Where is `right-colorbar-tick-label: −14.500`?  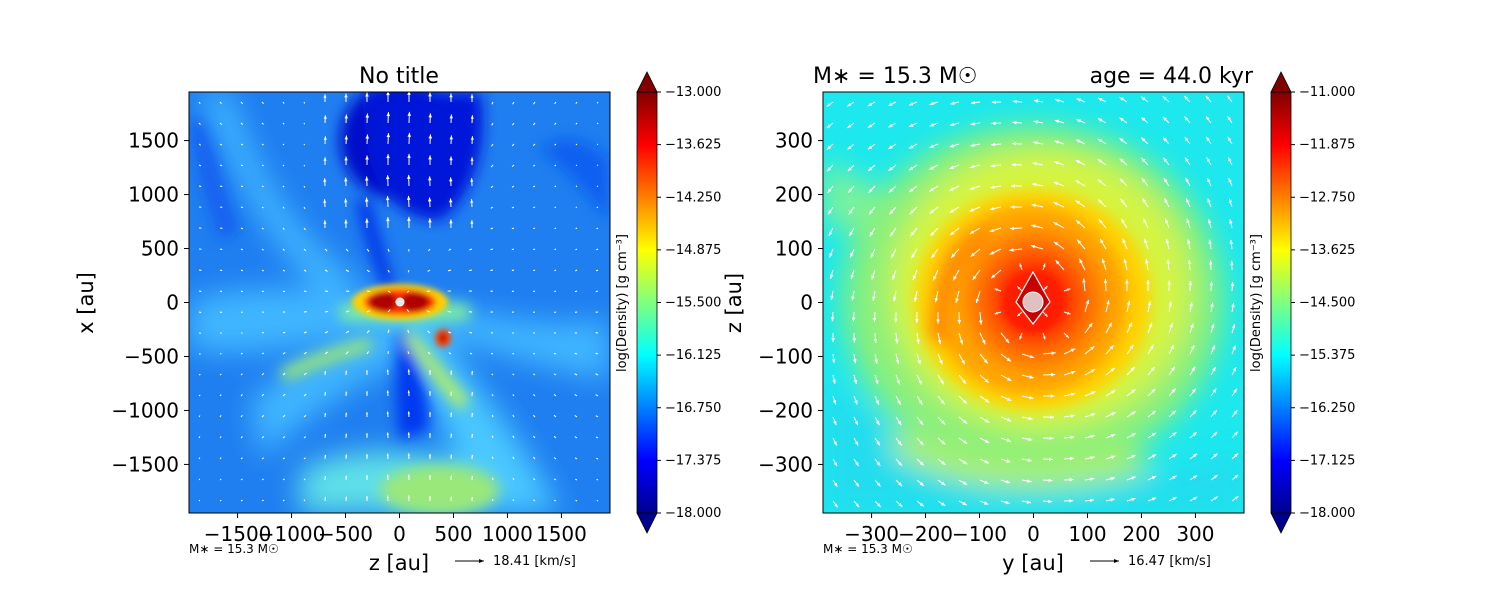 right-colorbar-tick-label: −14.500 is located at coordinates (1327, 303).